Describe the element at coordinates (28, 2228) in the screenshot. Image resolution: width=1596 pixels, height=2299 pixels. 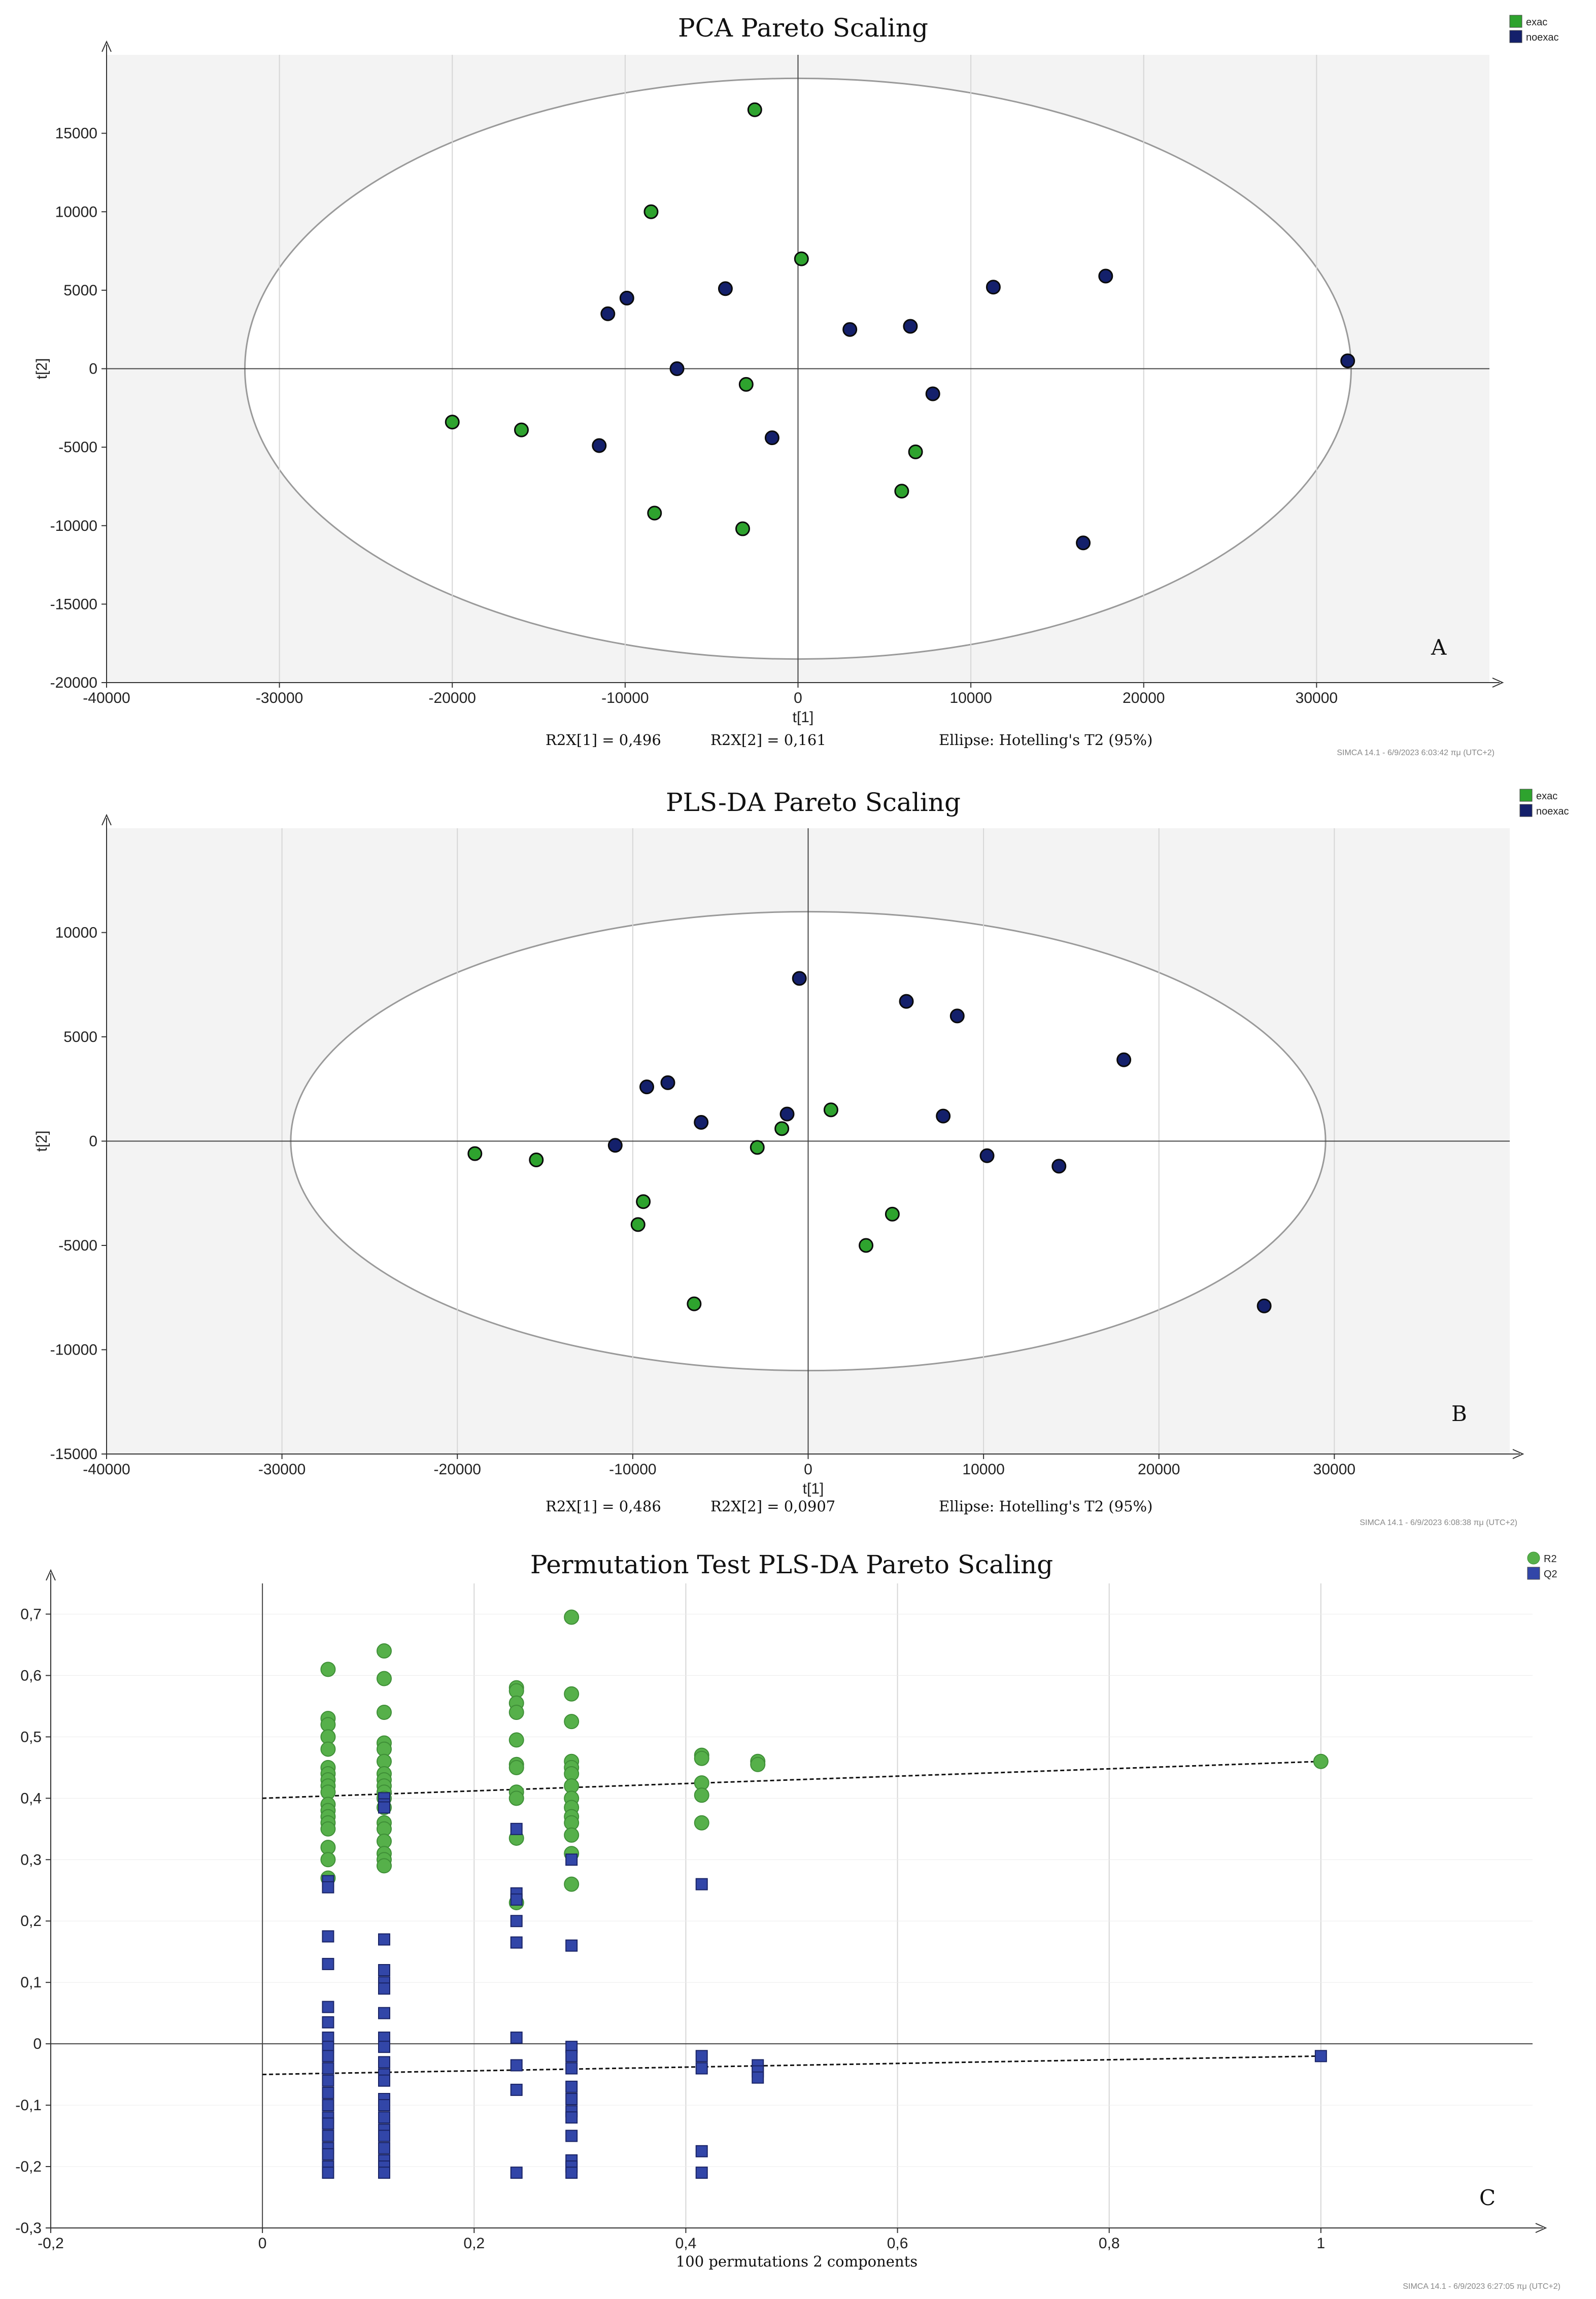
I see `y-tick-label: -0,3` at that location.